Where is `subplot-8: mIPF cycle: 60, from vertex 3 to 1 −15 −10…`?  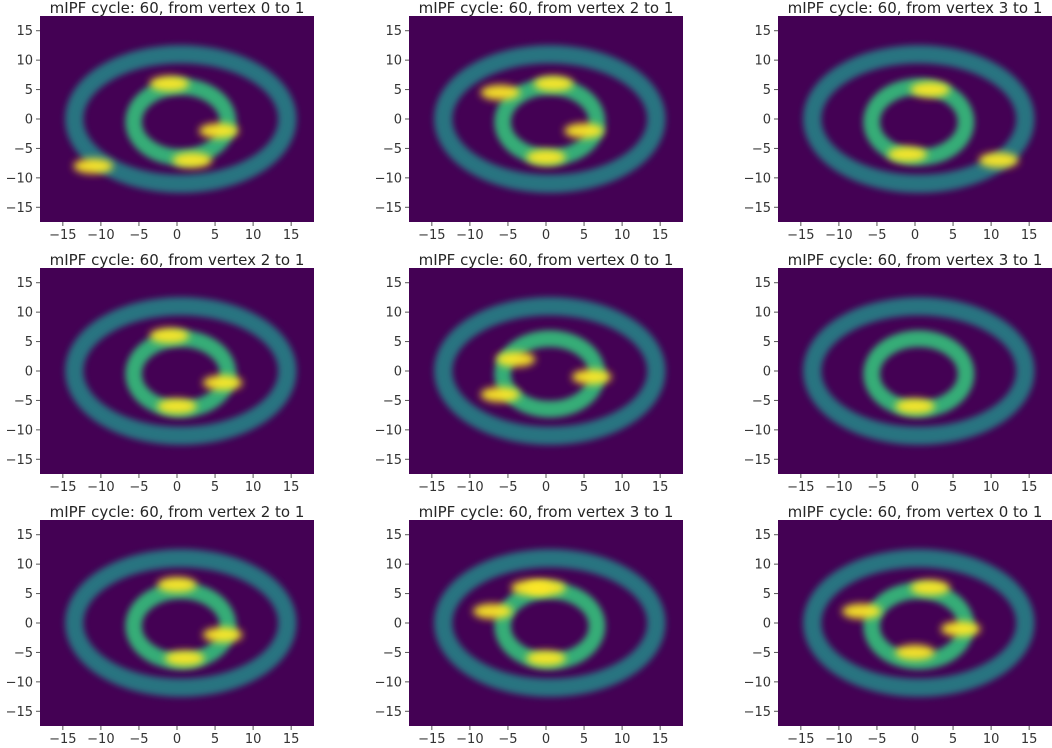
subplot-8: mIPF cycle: 60, from vertex 3 to 1 −15 −10… is located at coordinates (529, 625).